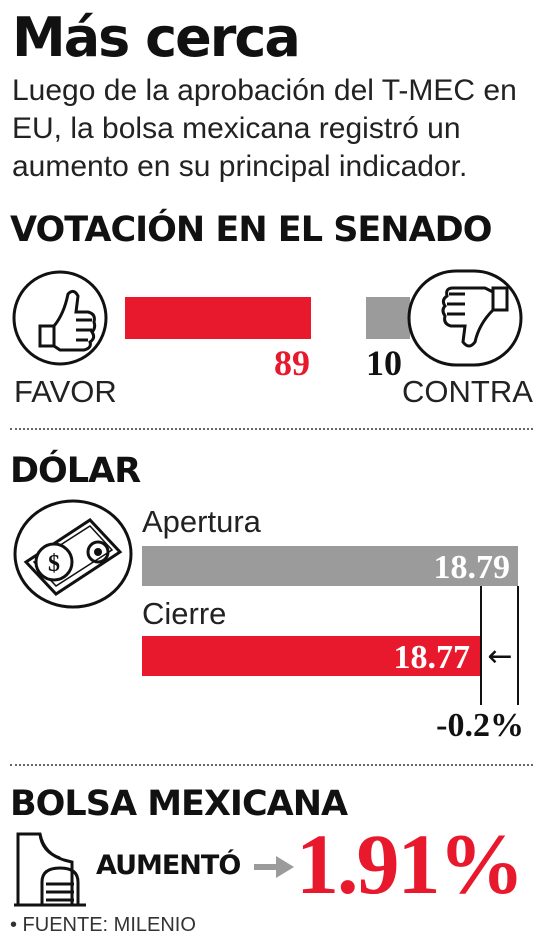 The height and width of the screenshot is (944, 543). What do you see at coordinates (330, 566) in the screenshot?
I see `open-bar` at bounding box center [330, 566].